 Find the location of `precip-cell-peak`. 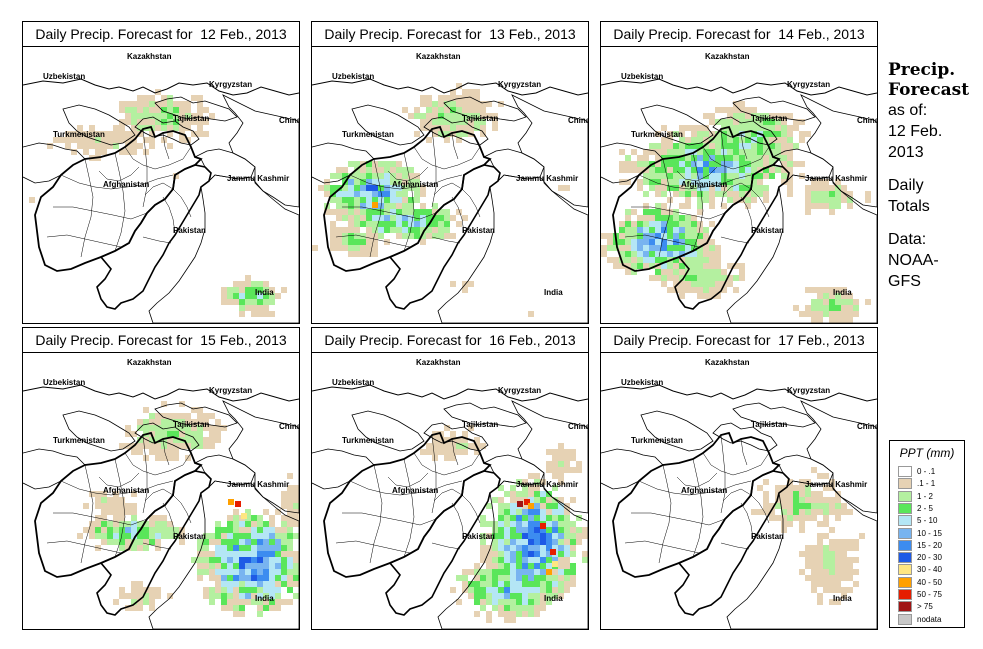

precip-cell-peak is located at coordinates (244, 516).